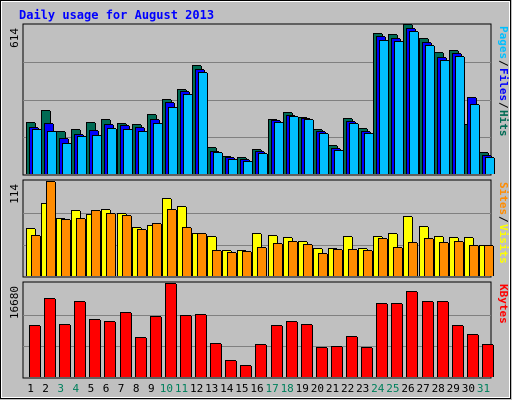 The width and height of the screenshot is (512, 400). I want to click on bar-sites-28-cap, so click(443, 242).